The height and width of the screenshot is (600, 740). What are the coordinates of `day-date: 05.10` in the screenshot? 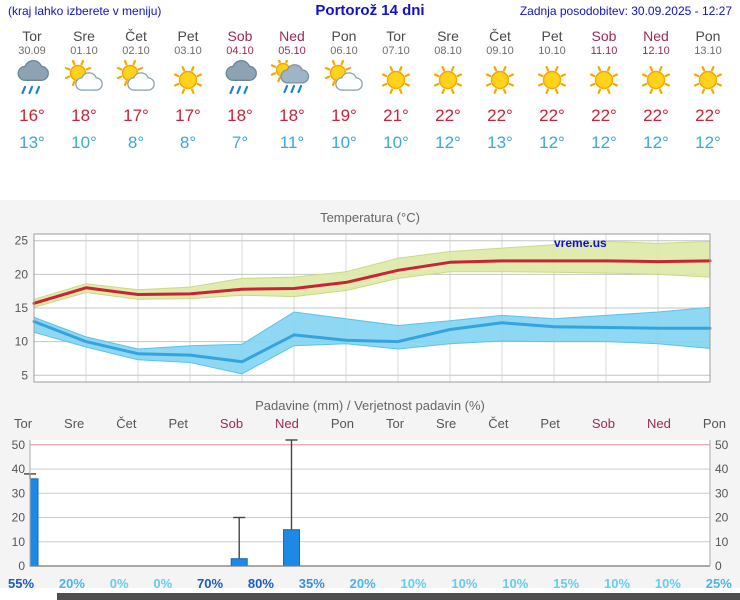 It's located at (292, 51).